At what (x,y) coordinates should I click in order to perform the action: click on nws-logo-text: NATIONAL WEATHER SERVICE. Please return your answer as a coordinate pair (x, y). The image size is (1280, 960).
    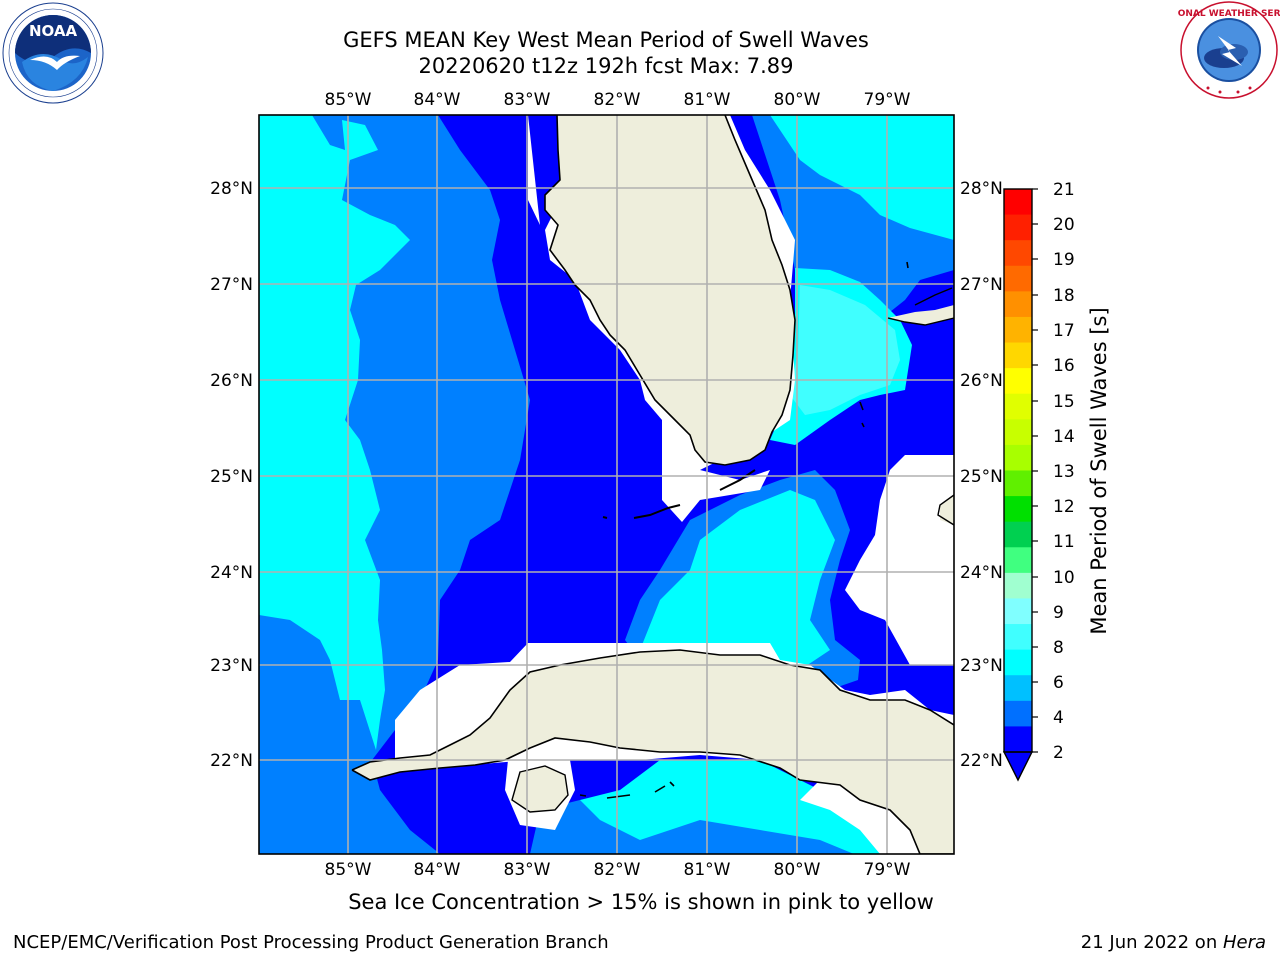
    Looking at the image, I should click on (1229, 14).